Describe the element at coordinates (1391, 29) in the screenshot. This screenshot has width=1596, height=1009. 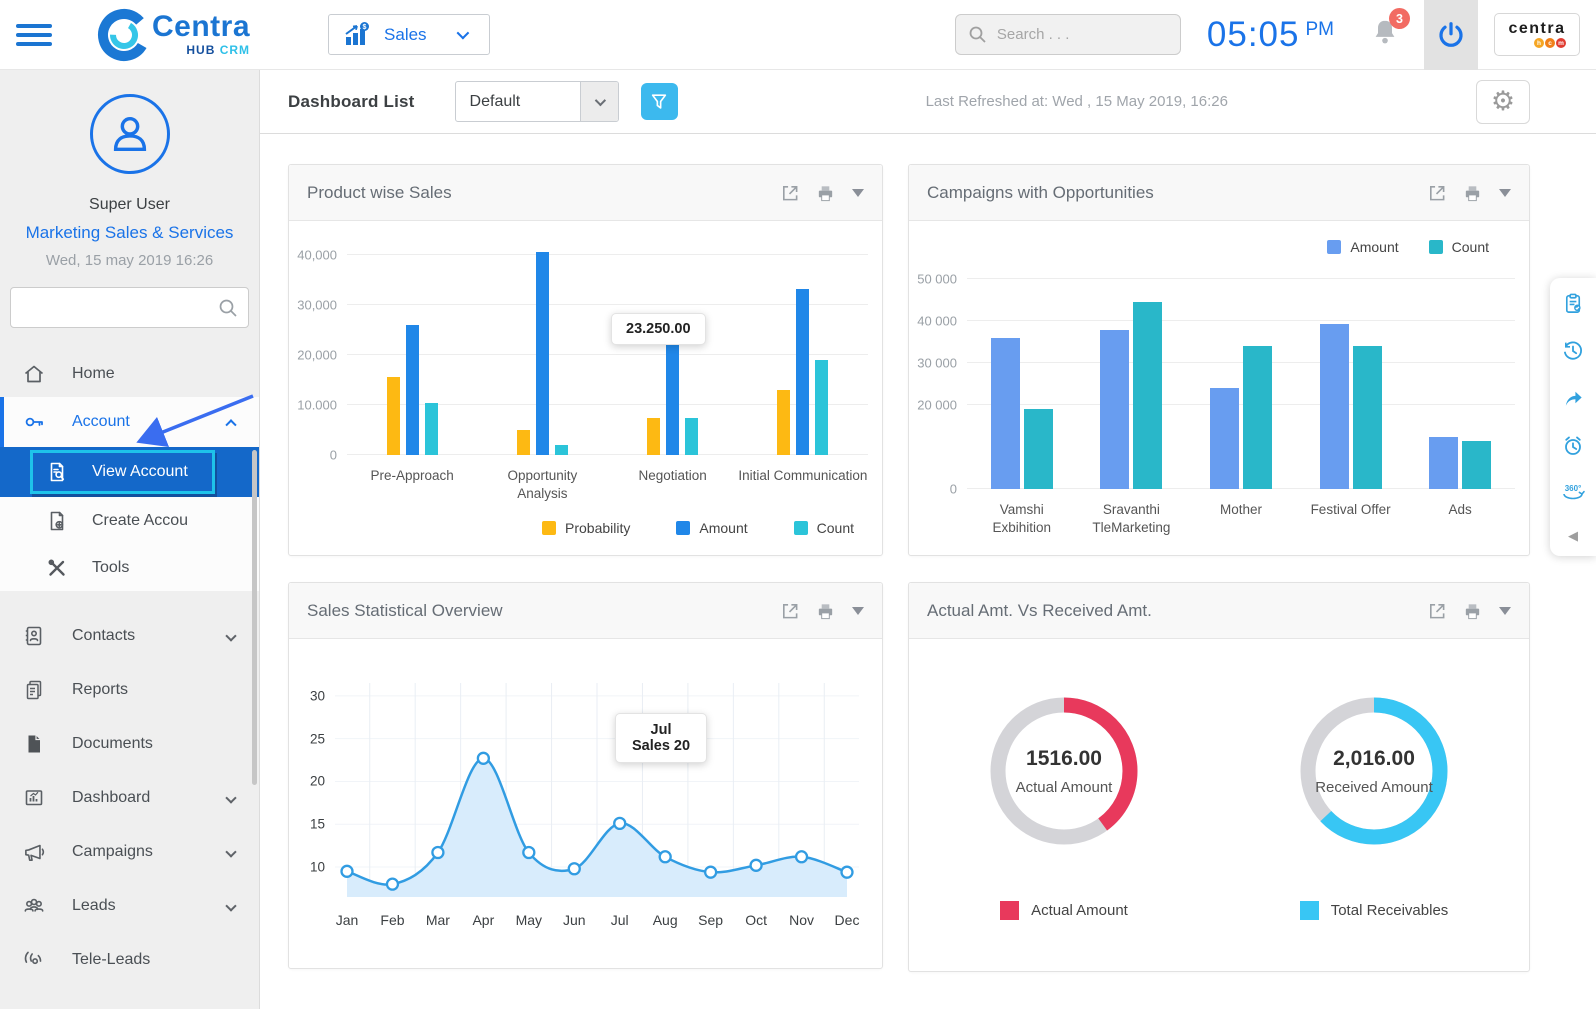
I see `notifications-button: 3` at that location.